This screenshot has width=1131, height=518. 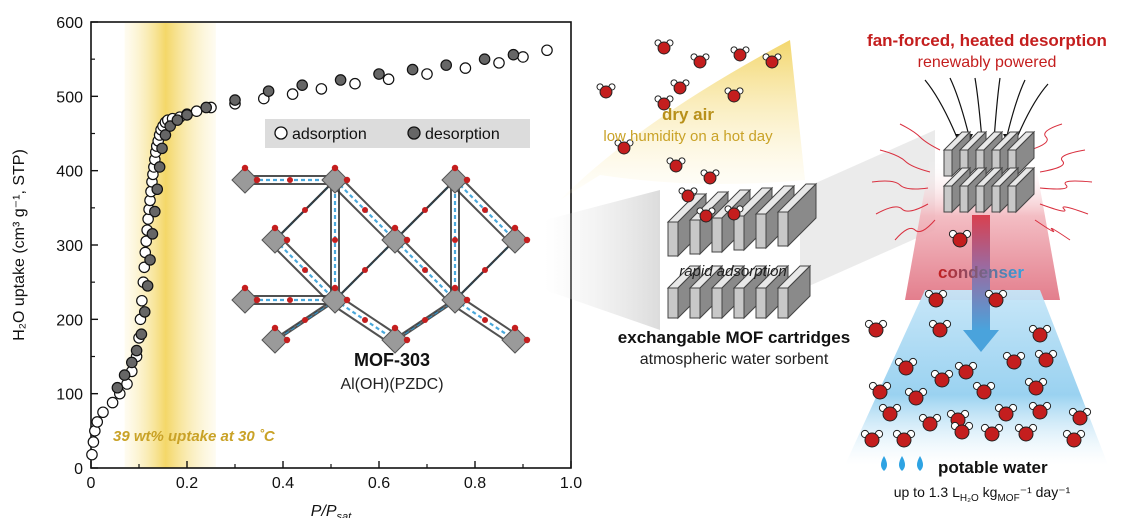 What do you see at coordinates (331, 510) in the screenshot?
I see `x-axis-label: P/Psat` at bounding box center [331, 510].